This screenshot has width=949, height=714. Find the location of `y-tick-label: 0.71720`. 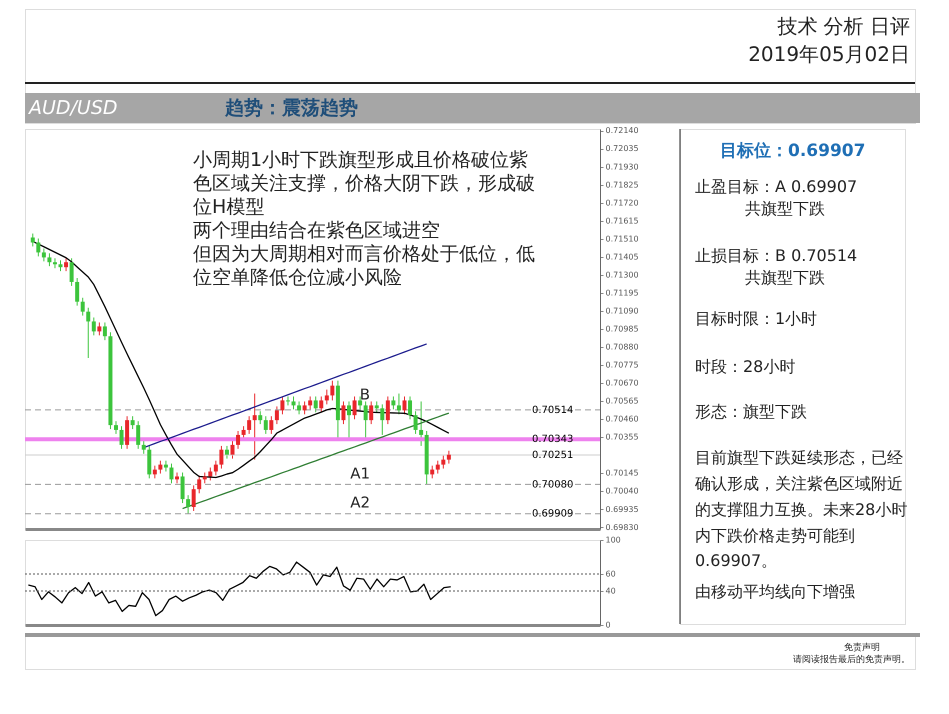

y-tick-label: 0.71720 is located at coordinates (622, 203).